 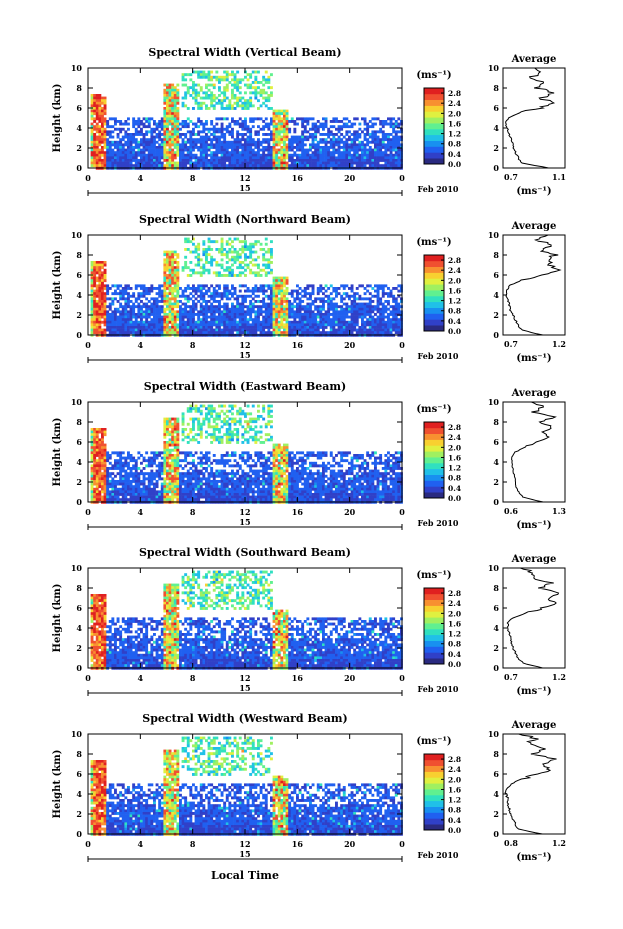 What do you see at coordinates (454, 311) in the screenshot?
I see `colorbar-tick-label: 0.8` at bounding box center [454, 311].